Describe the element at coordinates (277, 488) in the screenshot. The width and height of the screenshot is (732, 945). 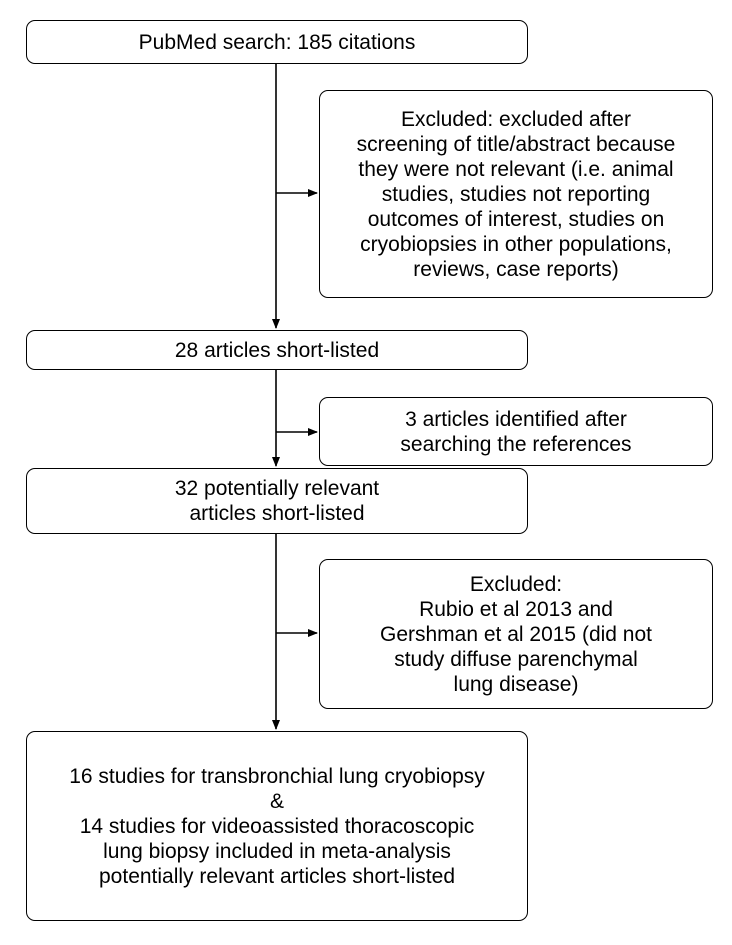
I see `box-text-line: 32 potentially relevant` at that location.